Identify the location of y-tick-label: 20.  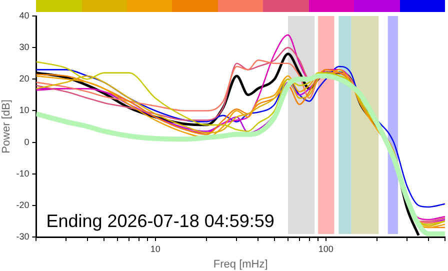
(24, 79).